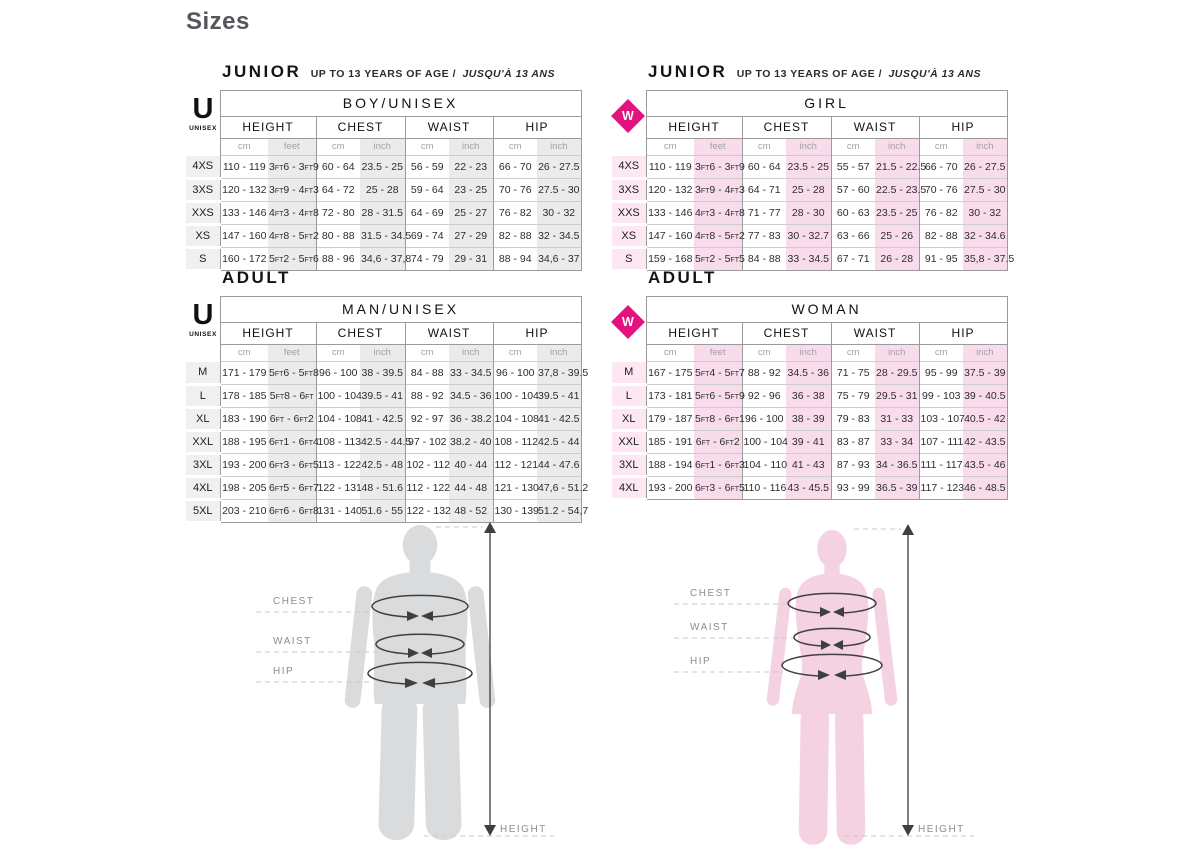 This screenshot has height=853, width=1200. I want to click on measurement-cell: 25 - 26, so click(897, 236).